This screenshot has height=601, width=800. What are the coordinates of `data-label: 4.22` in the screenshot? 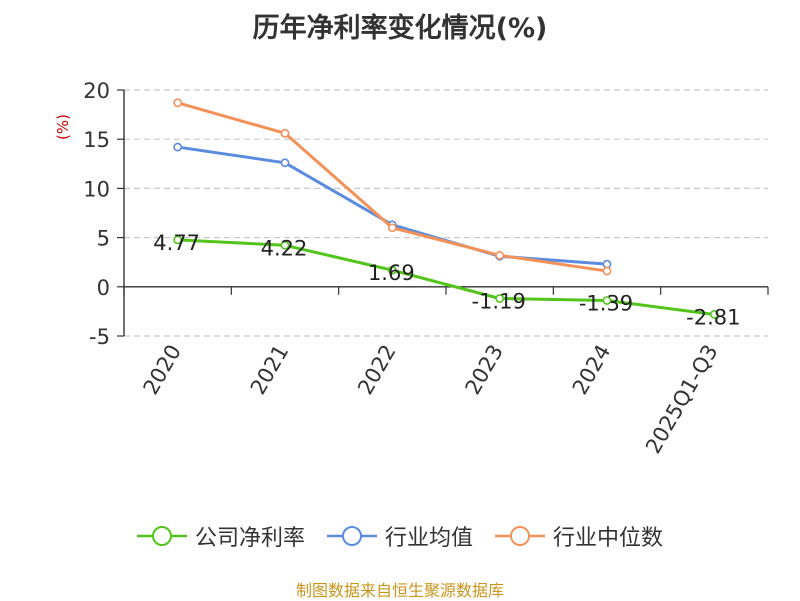 It's located at (284, 248).